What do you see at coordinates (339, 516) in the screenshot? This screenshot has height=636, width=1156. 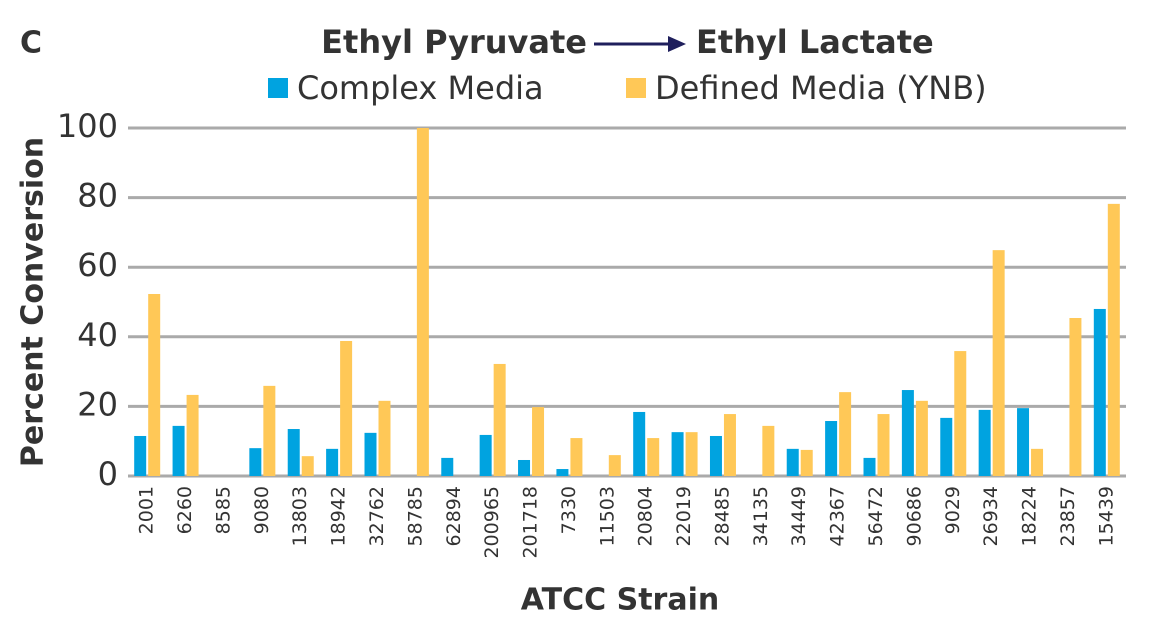 I see `x-tick-label: 18942` at bounding box center [339, 516].